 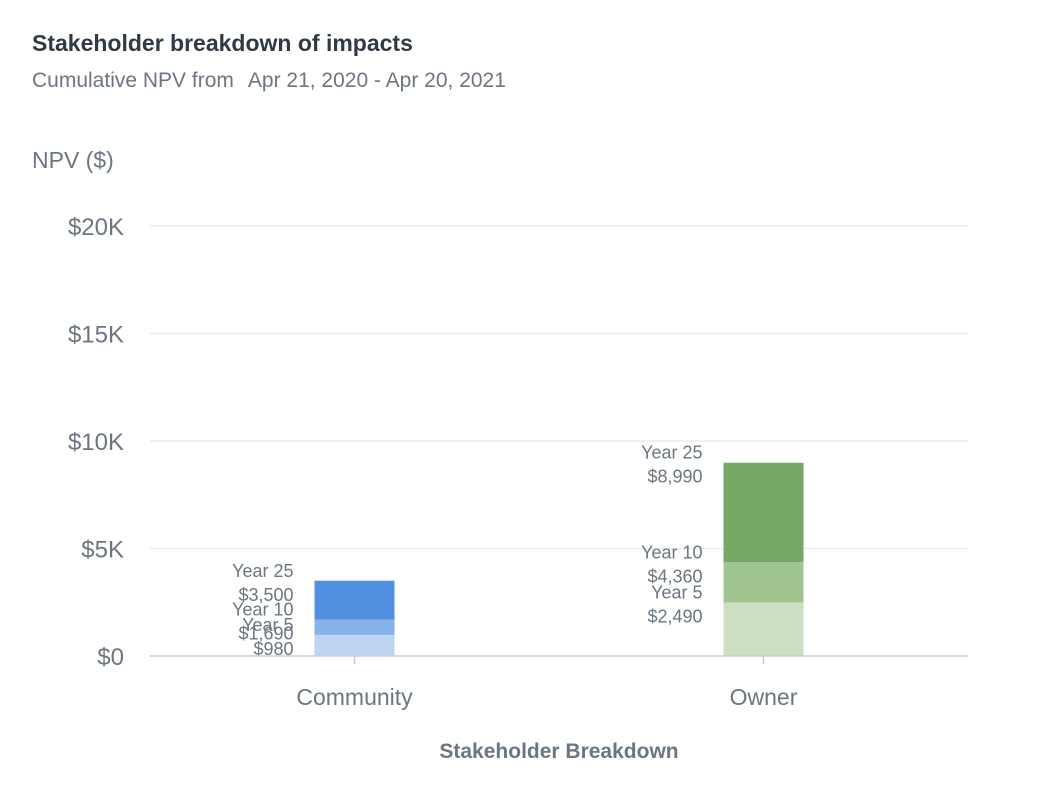 I want to click on segment-value-label: $2,490, so click(x=674, y=616).